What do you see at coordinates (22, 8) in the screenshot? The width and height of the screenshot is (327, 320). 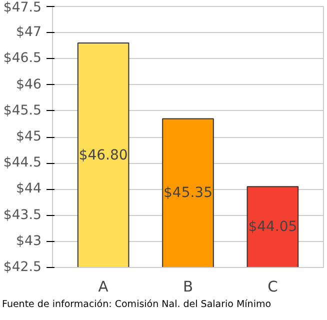 I see `y-tick-label: $47.5` at bounding box center [22, 8].